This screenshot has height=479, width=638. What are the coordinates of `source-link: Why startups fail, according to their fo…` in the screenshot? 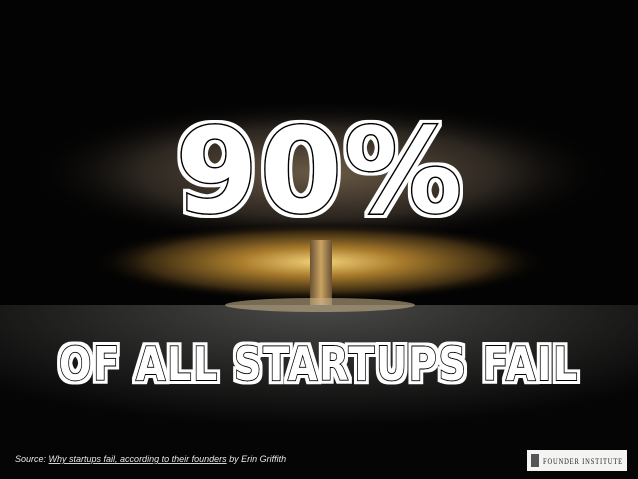 It's located at (138, 459).